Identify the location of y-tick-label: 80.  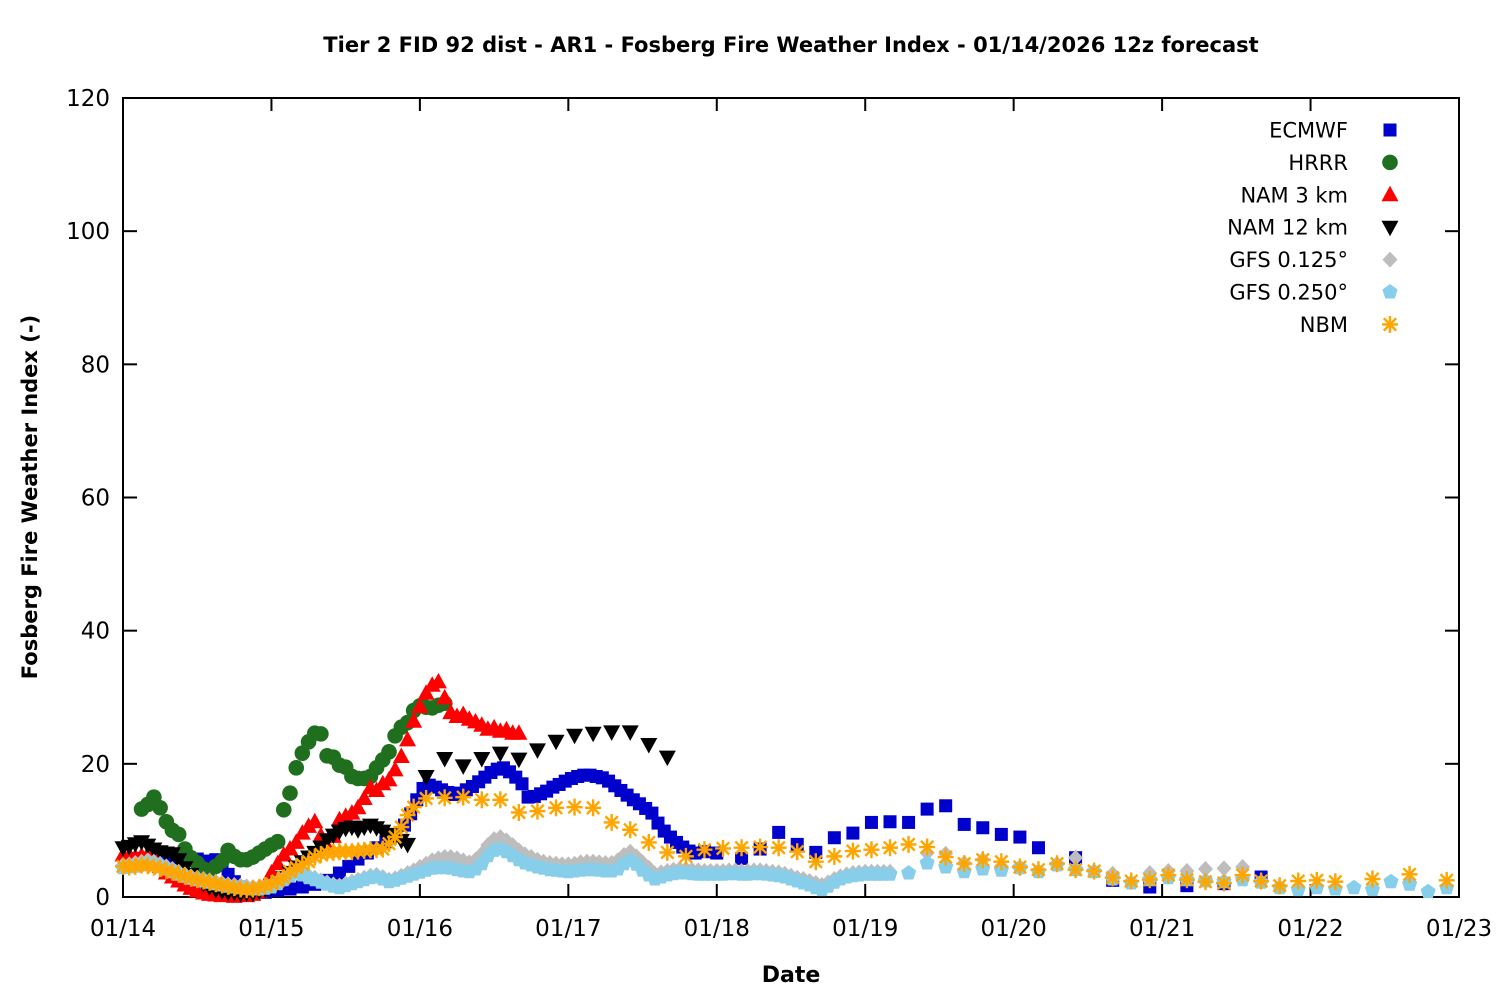
(95, 365).